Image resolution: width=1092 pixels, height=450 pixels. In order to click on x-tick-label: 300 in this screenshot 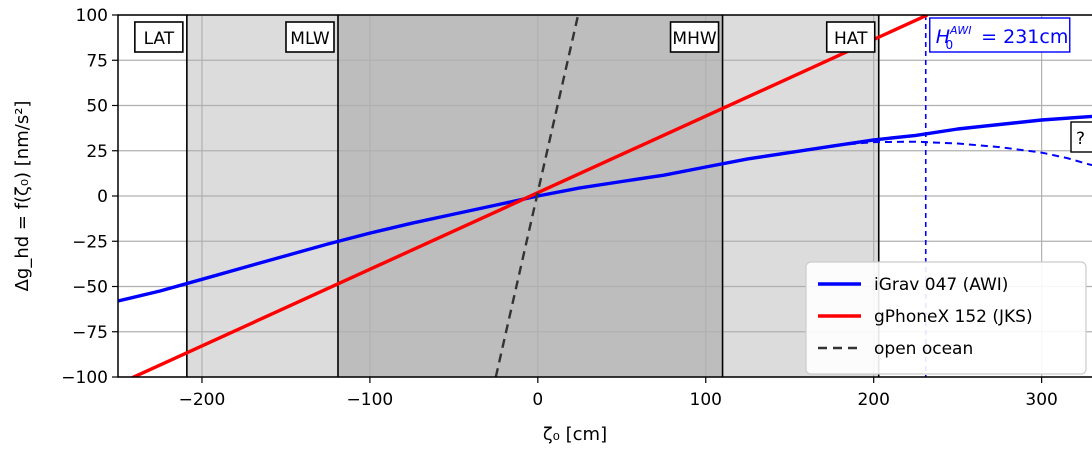, I will do `click(1041, 400)`.